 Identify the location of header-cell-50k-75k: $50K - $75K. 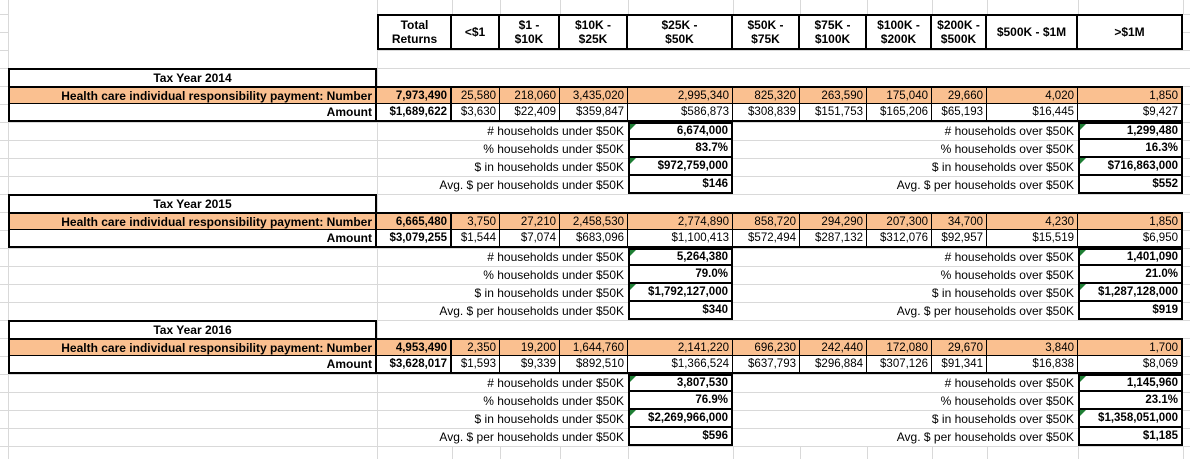
(766, 32).